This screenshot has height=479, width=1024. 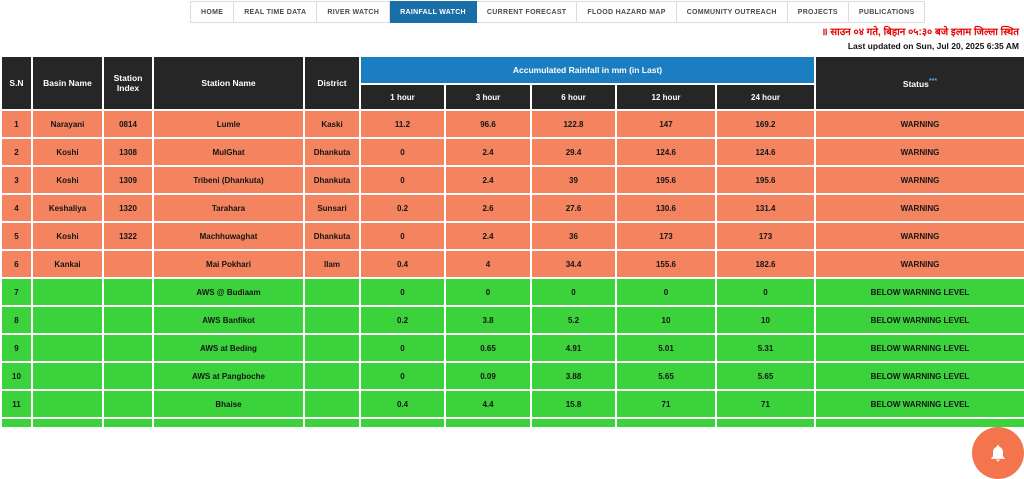 What do you see at coordinates (573, 236) in the screenshot?
I see `cell-h6: 36` at bounding box center [573, 236].